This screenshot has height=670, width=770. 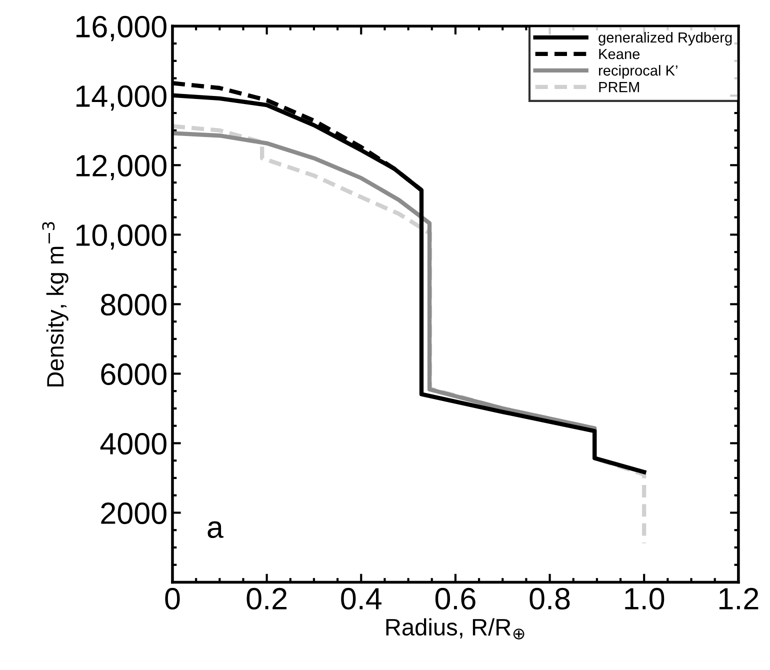 What do you see at coordinates (216, 529) in the screenshot?
I see `annotation: a` at bounding box center [216, 529].